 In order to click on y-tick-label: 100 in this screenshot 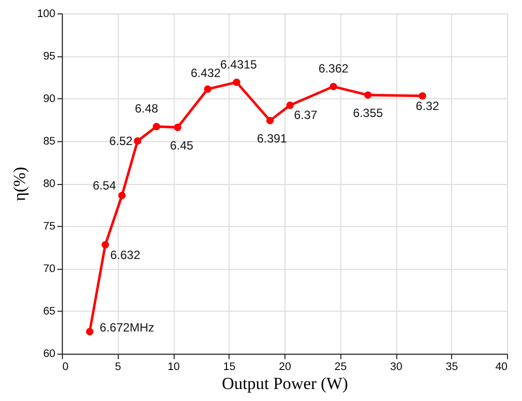, I will do `click(46, 14)`.